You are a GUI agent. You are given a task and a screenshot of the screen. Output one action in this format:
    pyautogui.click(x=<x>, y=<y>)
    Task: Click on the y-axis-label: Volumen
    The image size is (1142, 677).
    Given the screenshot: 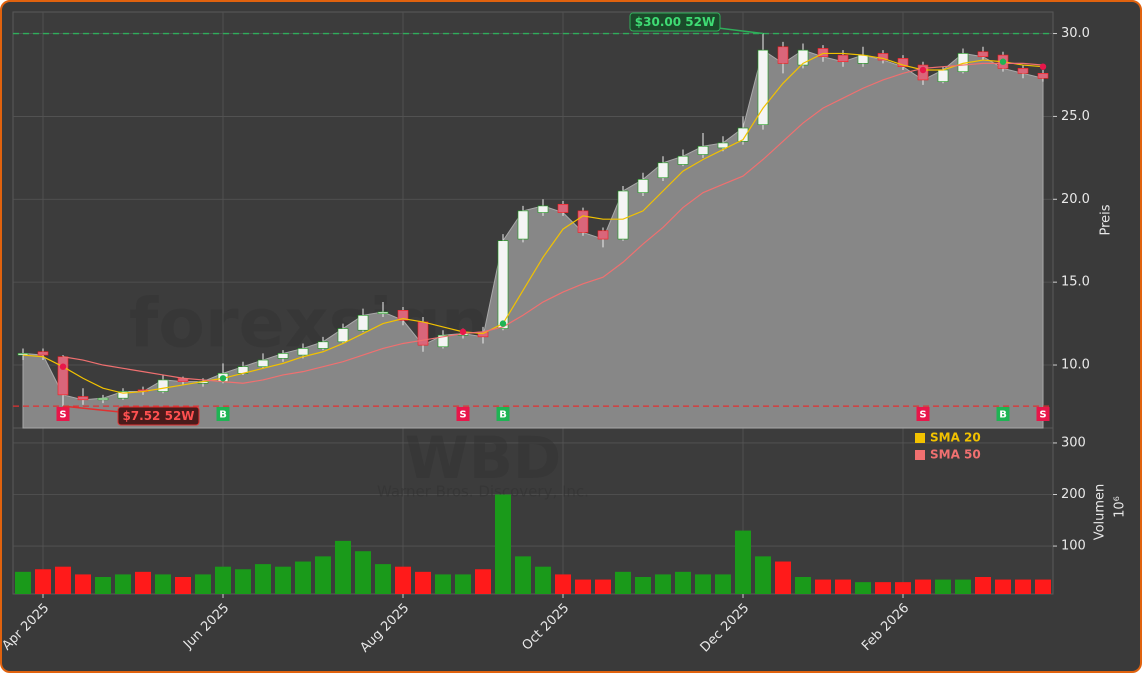 What is the action you would take?
    pyautogui.click(x=1100, y=512)
    